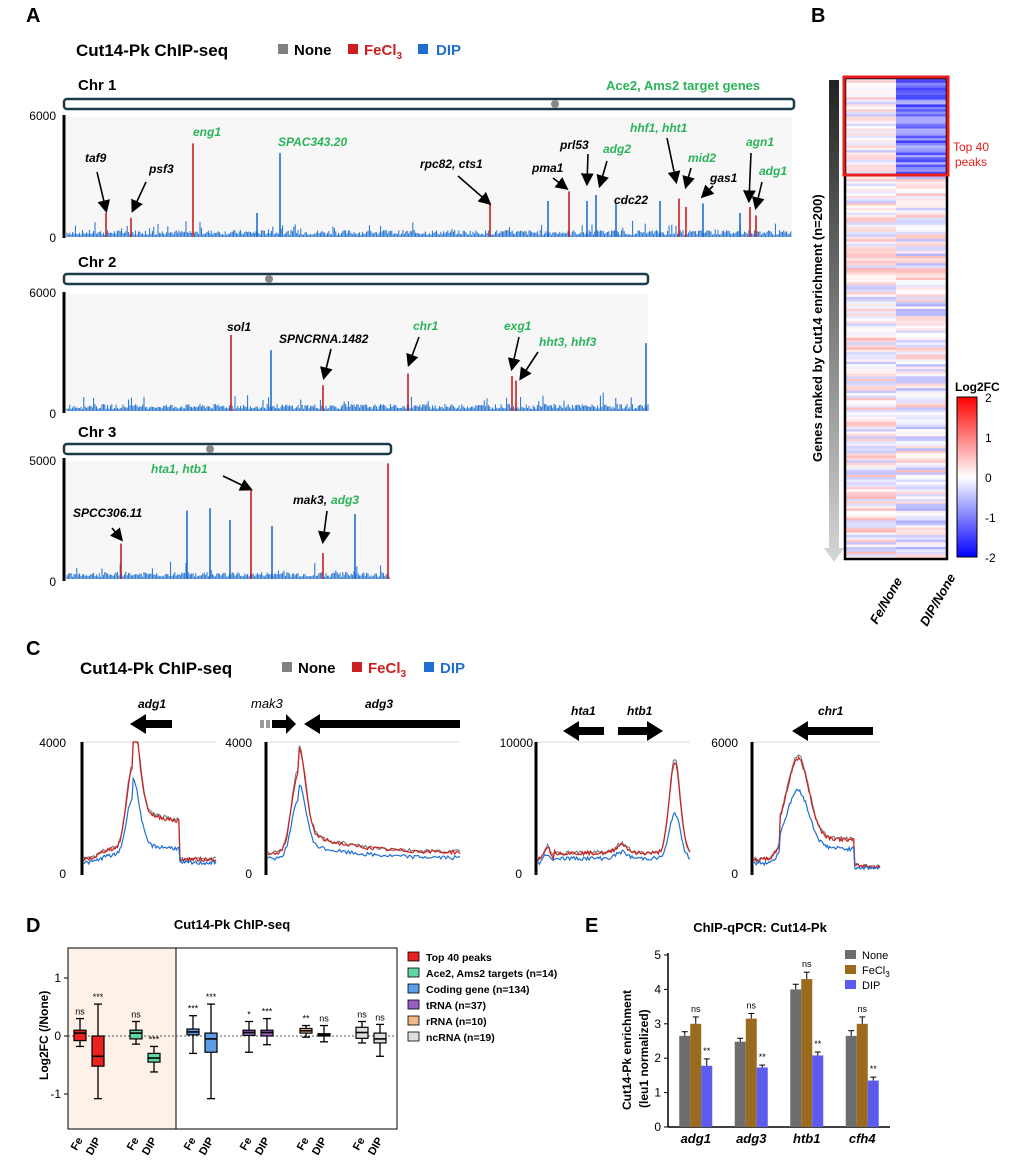 The height and width of the screenshot is (1171, 1022). Describe the element at coordinates (98, 1051) in the screenshot. I see `boxplot-box` at that location.